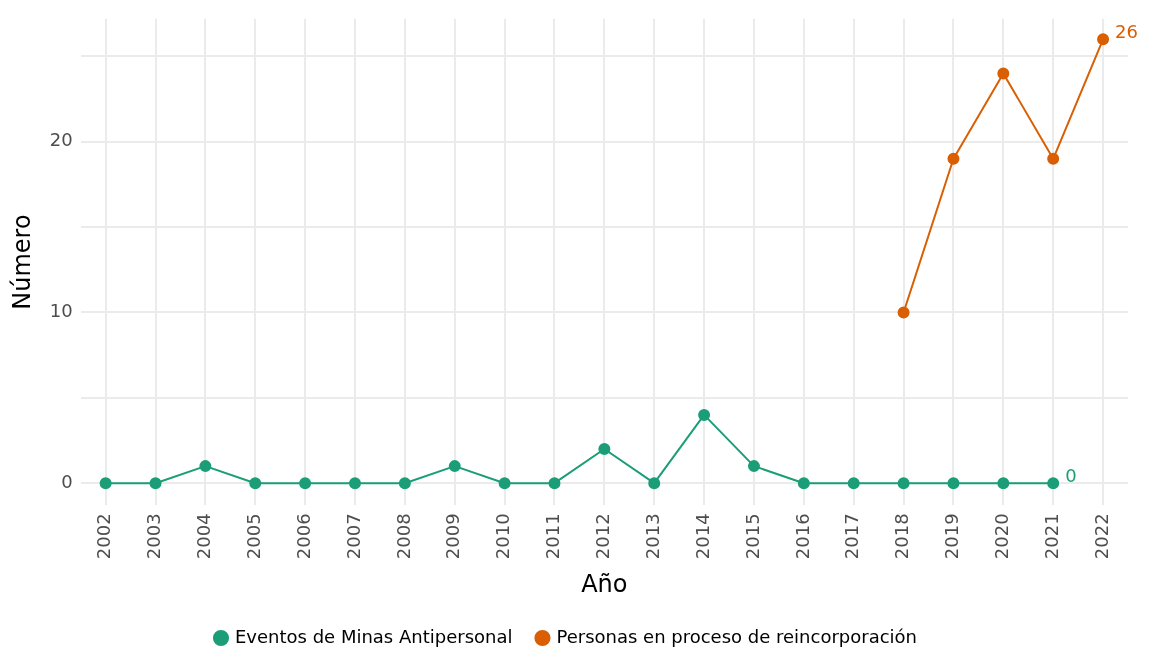 The width and height of the screenshot is (1168, 662). Describe the element at coordinates (652, 536) in the screenshot. I see `x-tick-label: 2013` at that location.